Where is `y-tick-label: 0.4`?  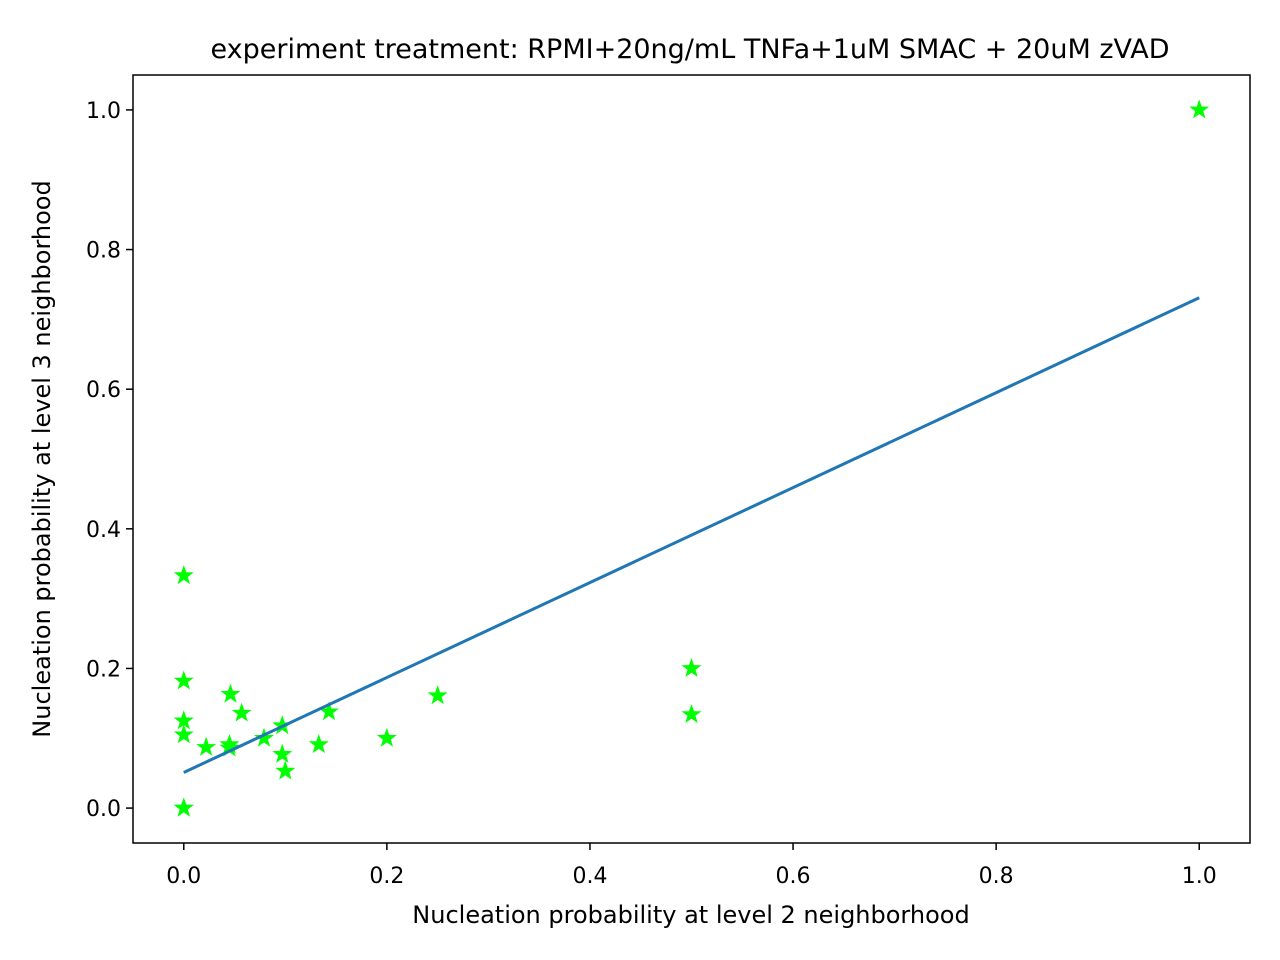 y-tick-label: 0.4 is located at coordinates (103, 530).